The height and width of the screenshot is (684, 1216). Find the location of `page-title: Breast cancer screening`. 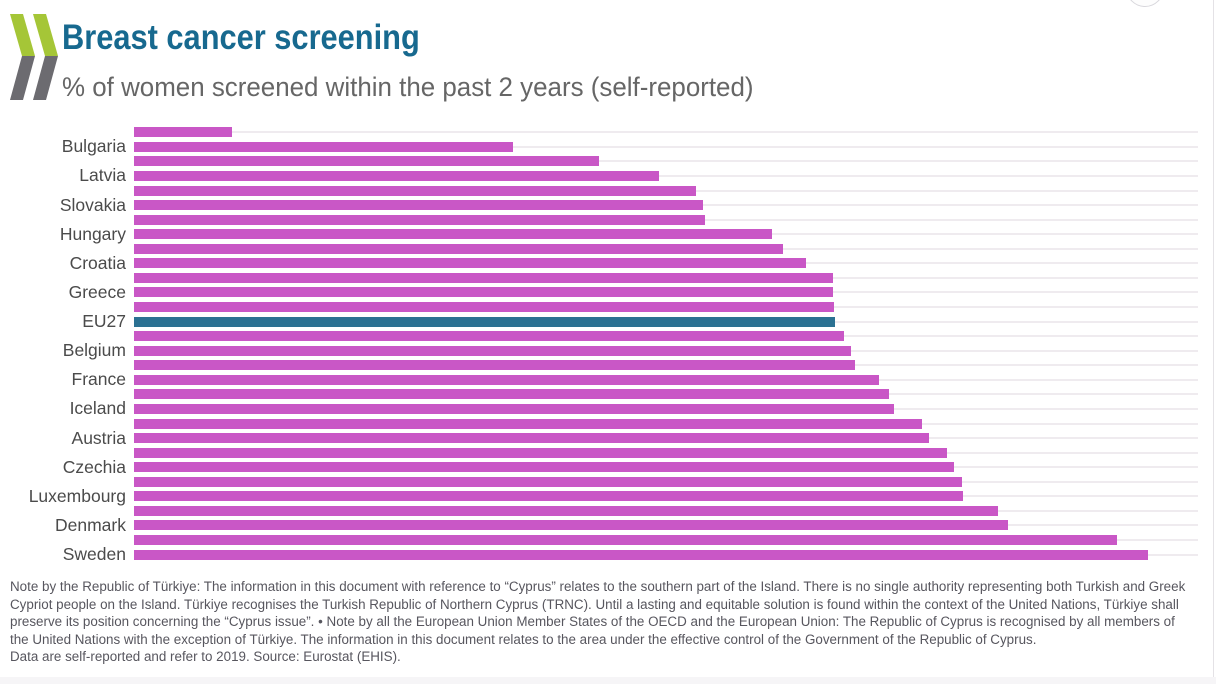

page-title: Breast cancer screening is located at coordinates (241, 37).